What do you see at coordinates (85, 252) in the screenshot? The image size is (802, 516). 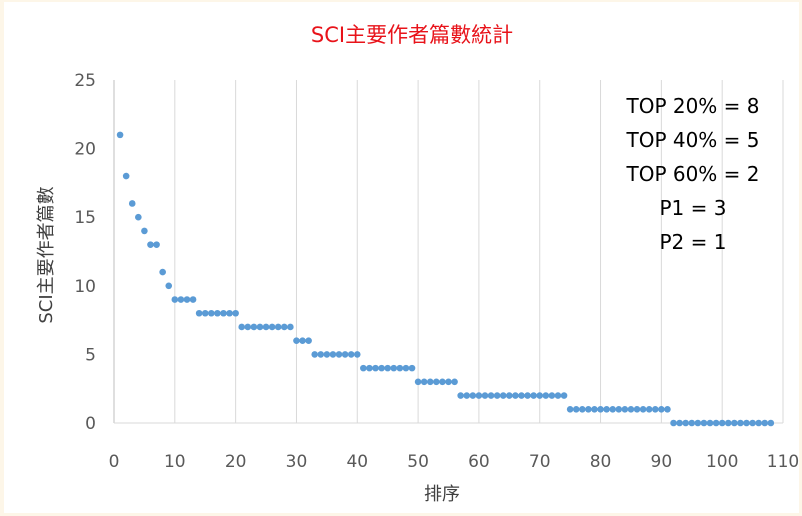 I see `y-tick-labels: 0 5 10 15 20 25` at bounding box center [85, 252].